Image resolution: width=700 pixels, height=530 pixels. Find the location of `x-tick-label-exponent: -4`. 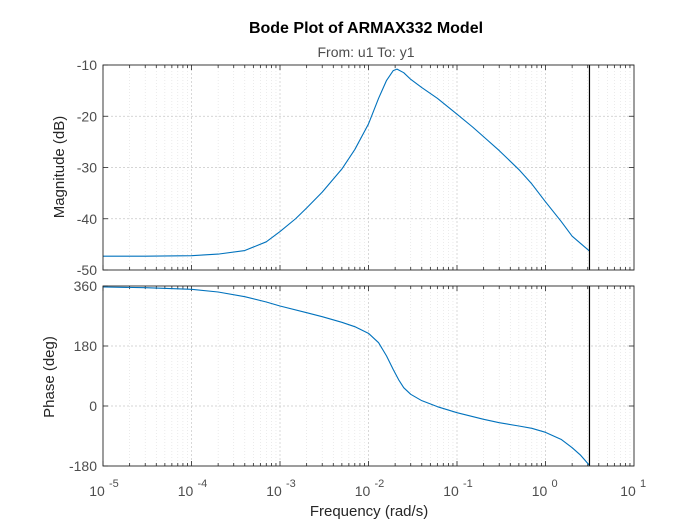

x-tick-label-exponent: -4 is located at coordinates (203, 484).